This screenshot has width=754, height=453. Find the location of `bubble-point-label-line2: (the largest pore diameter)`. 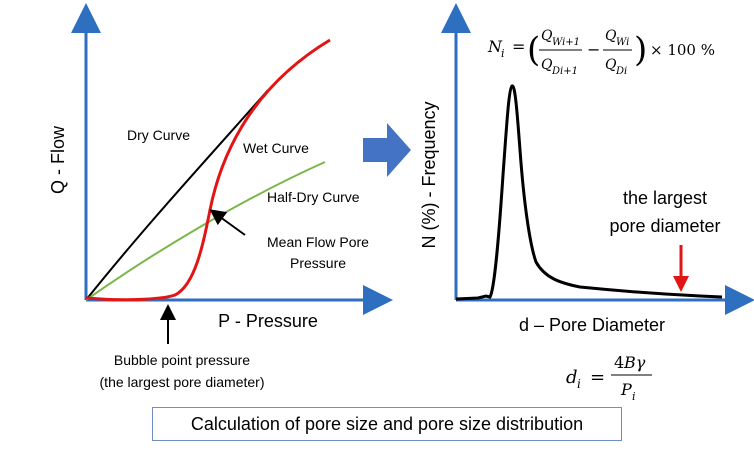

bubble-point-label-line2: (the largest pore diameter) is located at coordinates (182, 382).